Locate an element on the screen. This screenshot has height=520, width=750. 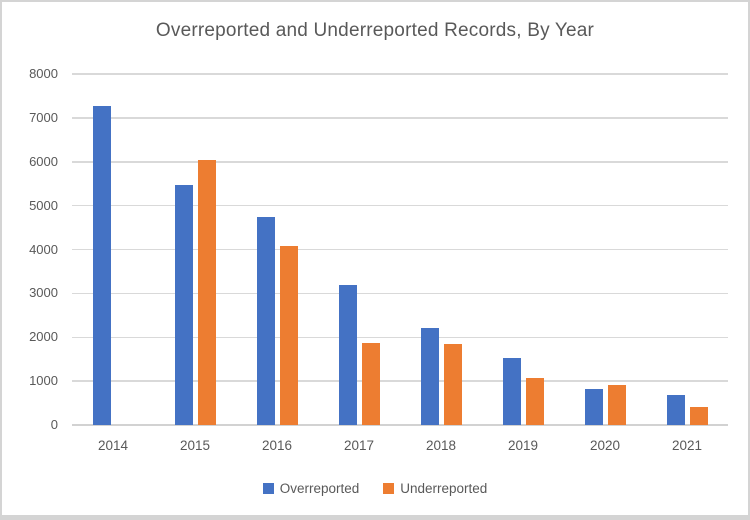
bar-overreported-2018 is located at coordinates (429, 376).